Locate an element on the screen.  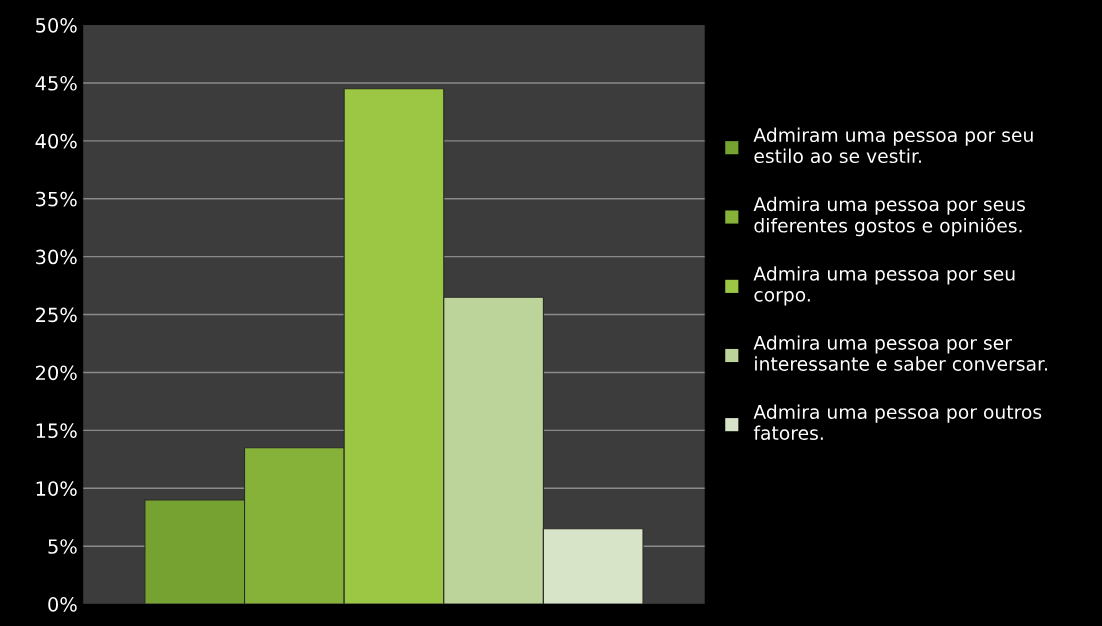
y-tick-label: 15% is located at coordinates (56, 431).